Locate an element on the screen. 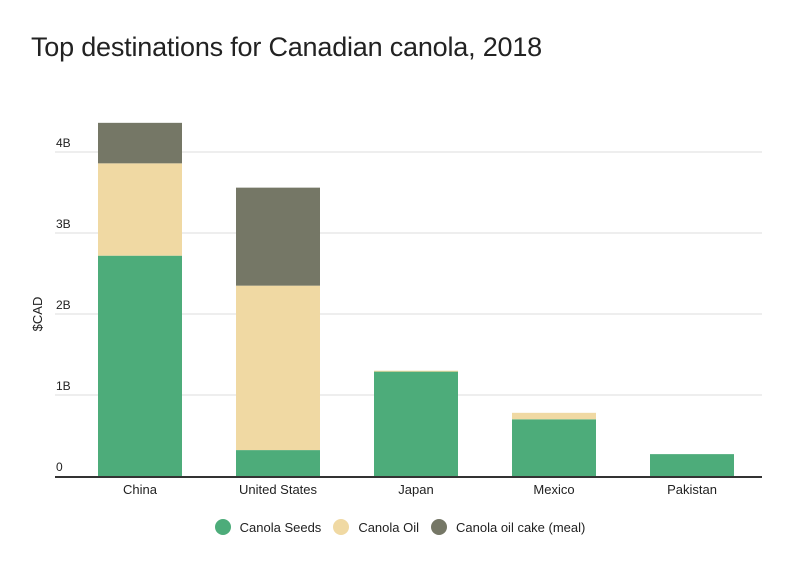  legend-item: Canola Seeds is located at coordinates (268, 527).